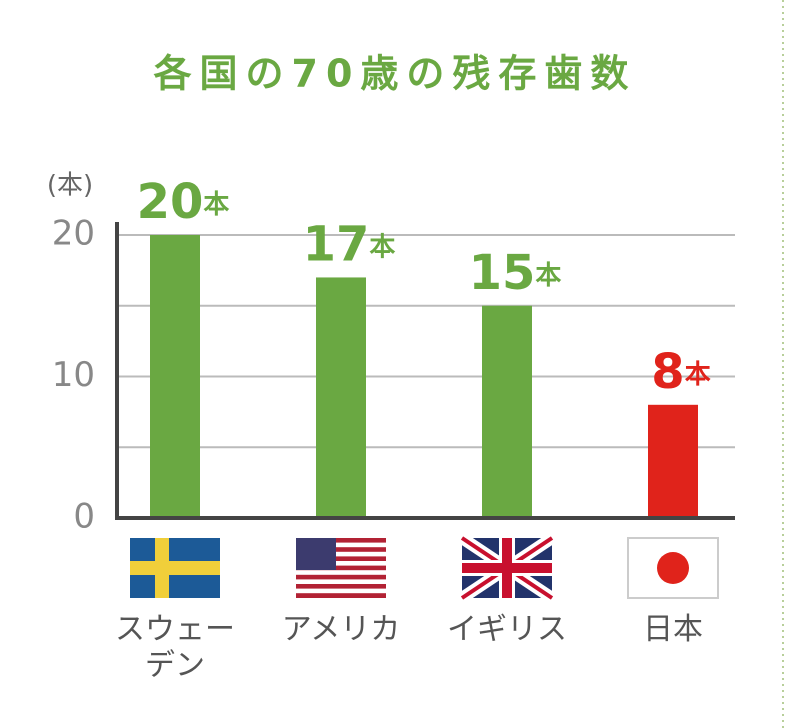 The image size is (791, 728). I want to click on y-tick-label: 0, so click(84, 517).